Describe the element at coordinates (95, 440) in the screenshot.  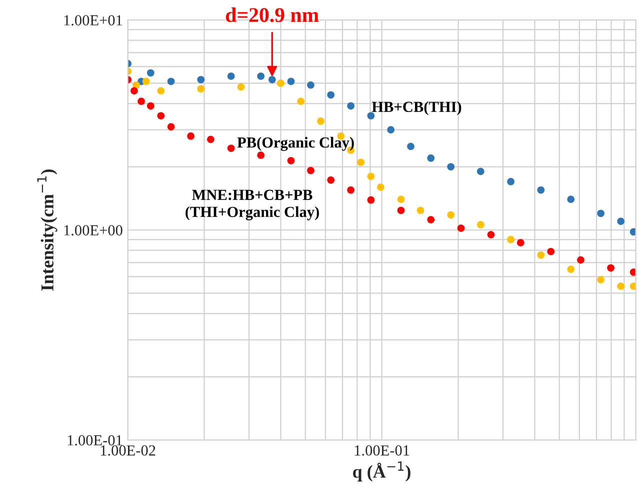
I see `y-tick-label: 1.00E-01` at that location.